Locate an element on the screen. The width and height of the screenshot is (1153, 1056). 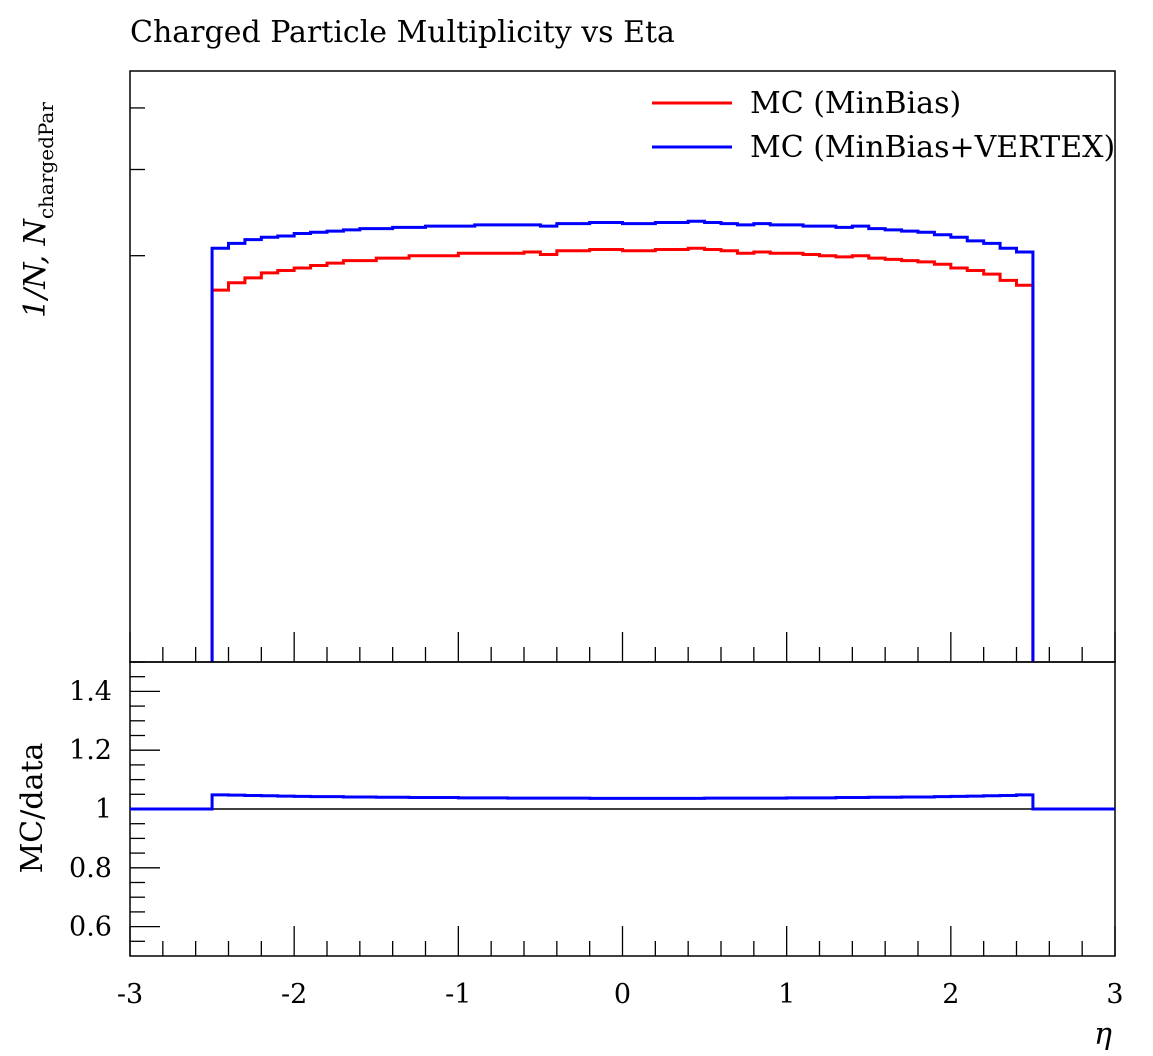
legend: MC (MinBias) MC (MinBias+VERTEX) is located at coordinates (883, 125).